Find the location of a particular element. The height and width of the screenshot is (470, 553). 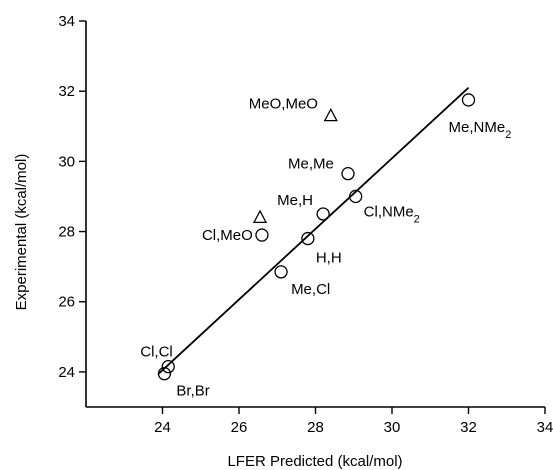

point-label: MeO,MeO is located at coordinates (283, 104).